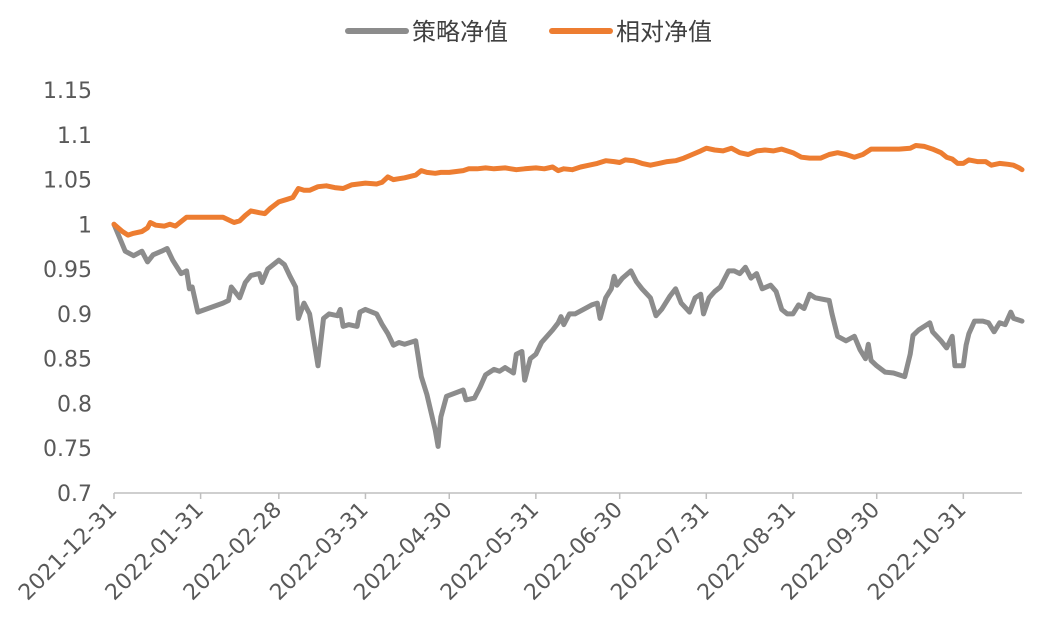 This screenshot has height=627, width=1044. Describe the element at coordinates (74, 136) in the screenshot. I see `y-tick-label: 1.1` at that location.